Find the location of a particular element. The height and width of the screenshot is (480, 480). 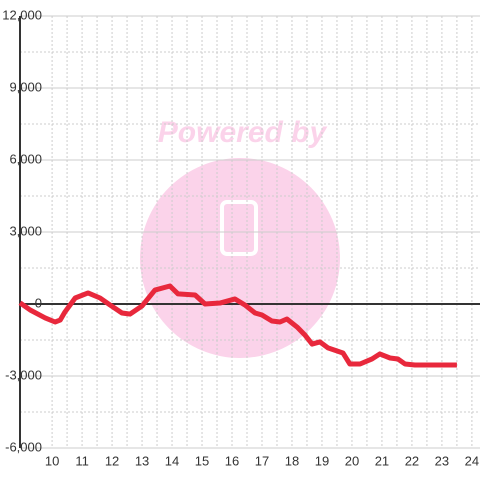

y-tick-label: -6,000 is located at coordinates (23, 446).